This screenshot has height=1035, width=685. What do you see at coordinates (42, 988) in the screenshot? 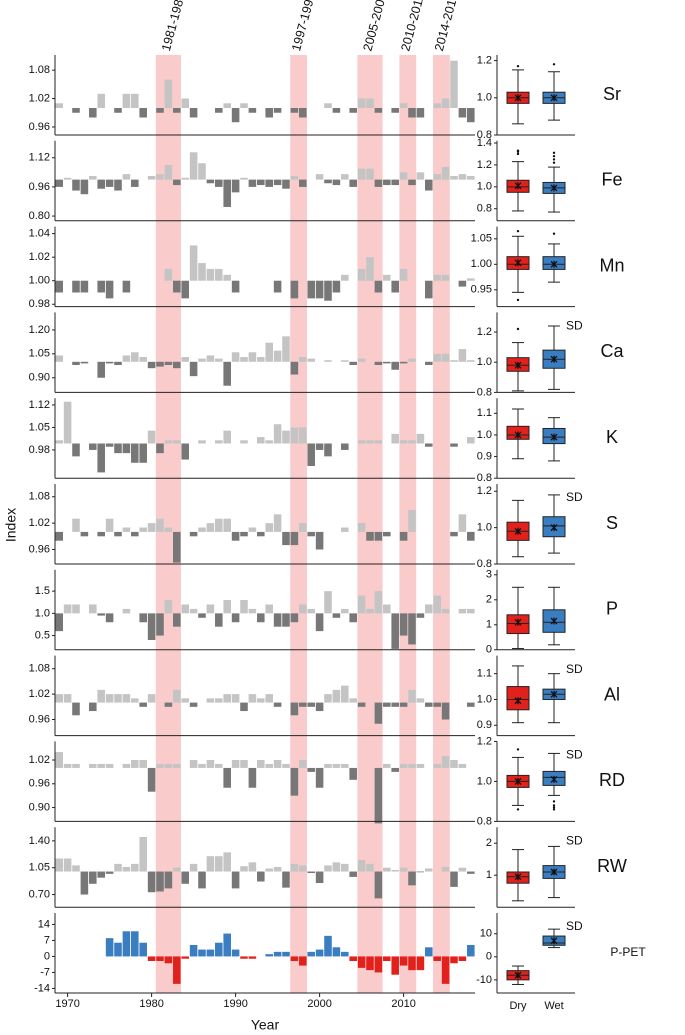
I see `y-tick-label: -14` at bounding box center [42, 988].